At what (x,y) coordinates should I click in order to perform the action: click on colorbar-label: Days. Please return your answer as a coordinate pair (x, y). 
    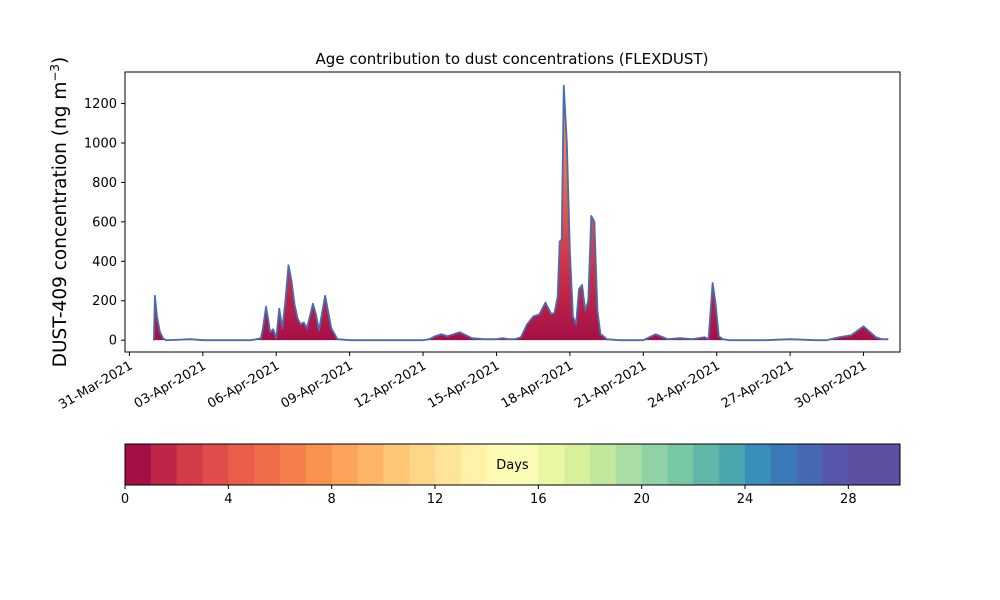
    Looking at the image, I should click on (512, 465).